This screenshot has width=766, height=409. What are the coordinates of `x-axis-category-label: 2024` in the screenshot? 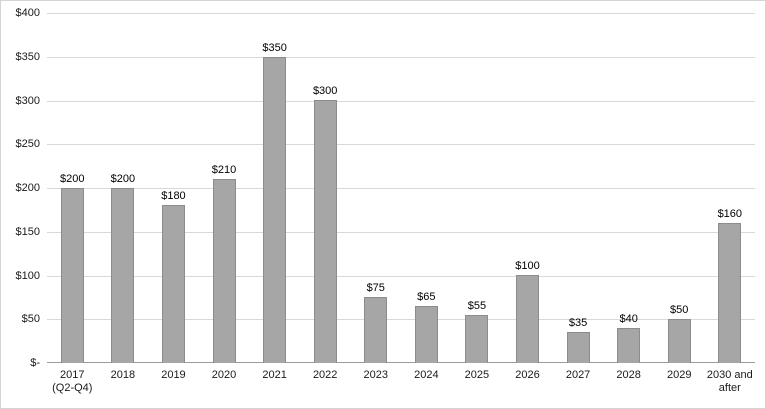 It's located at (426, 375).